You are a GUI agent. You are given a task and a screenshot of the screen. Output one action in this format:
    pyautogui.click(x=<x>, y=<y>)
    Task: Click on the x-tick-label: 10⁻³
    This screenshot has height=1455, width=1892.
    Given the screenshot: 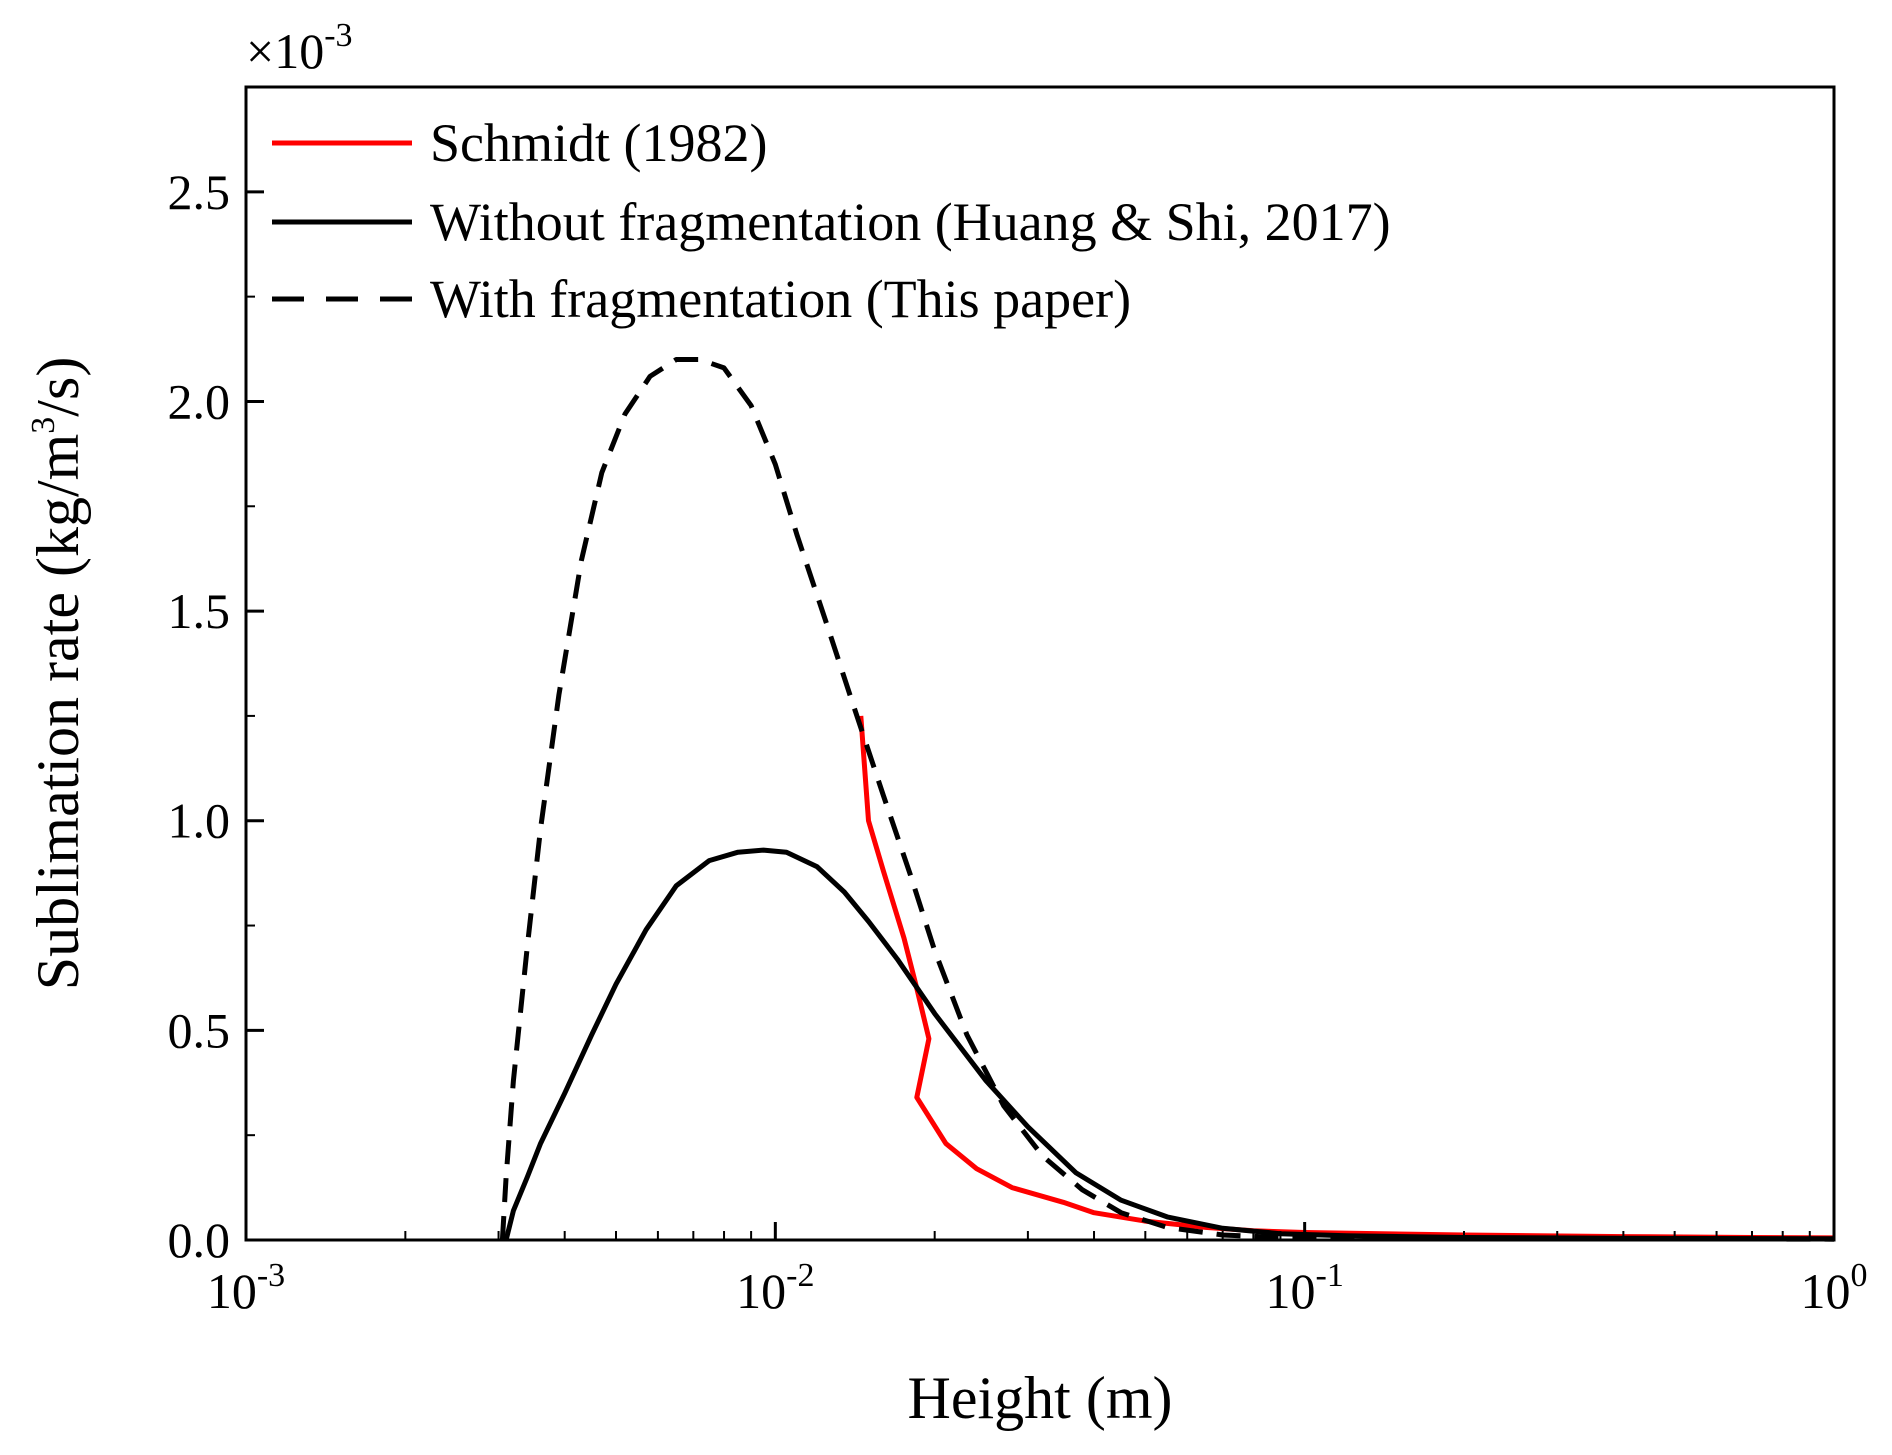 What is the action you would take?
    pyautogui.click(x=246, y=1288)
    